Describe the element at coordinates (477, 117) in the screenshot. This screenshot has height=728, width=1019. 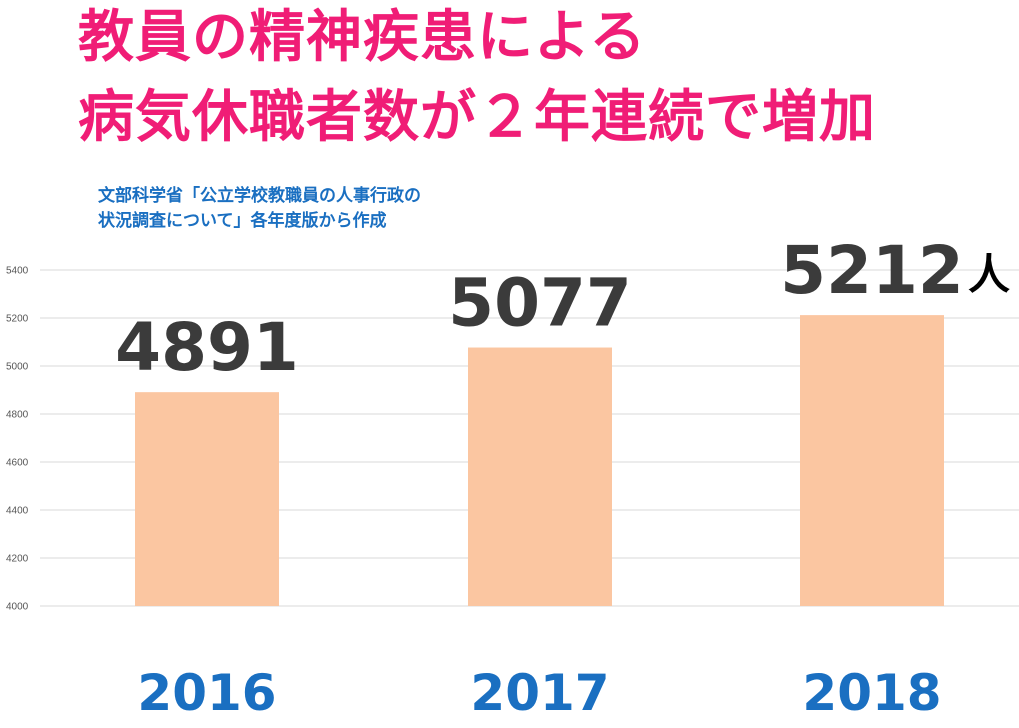
I see `title-line-2: 病気休職者数が２年連続で増加` at that location.